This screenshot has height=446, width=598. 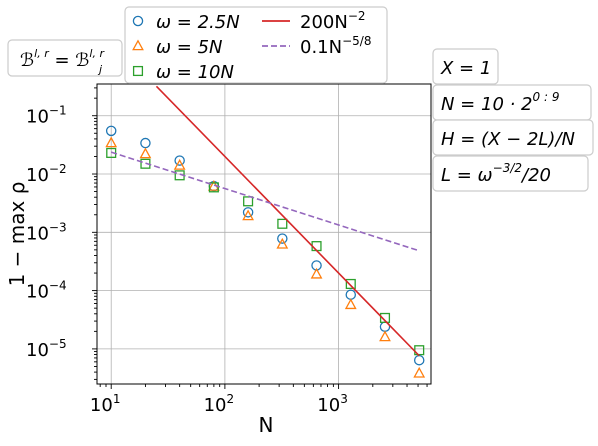 I want to click on legend: ω = 2.5N 200N−2 ω = 5N 0.1N−5/8 ω = 10N, so click(x=256, y=45).